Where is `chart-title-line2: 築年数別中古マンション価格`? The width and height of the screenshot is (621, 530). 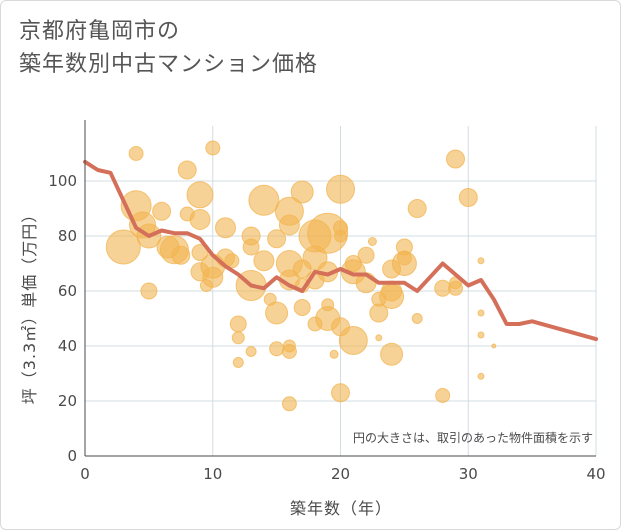
chart-title-line2: 築年数別中古マンション価格 is located at coordinates (169, 64).